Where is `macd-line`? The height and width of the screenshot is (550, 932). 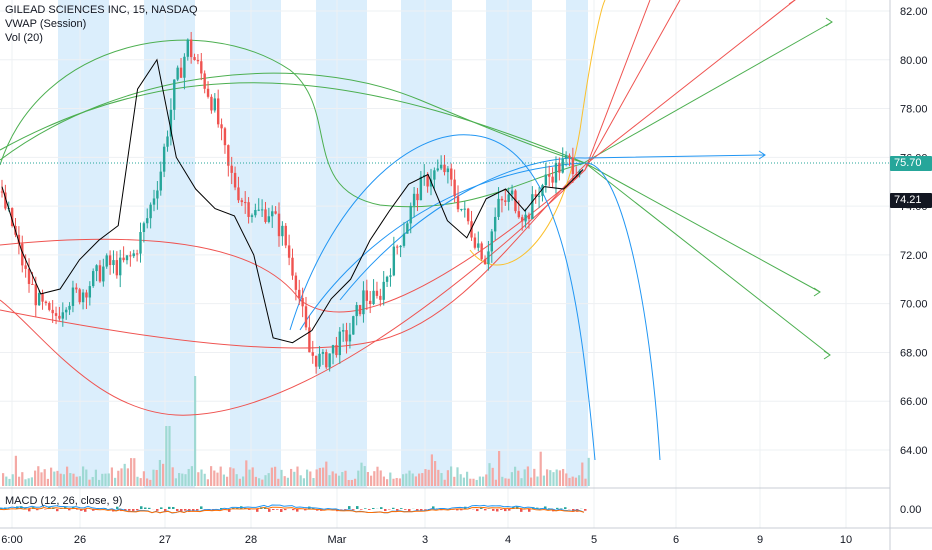 macd-line is located at coordinates (292, 509).